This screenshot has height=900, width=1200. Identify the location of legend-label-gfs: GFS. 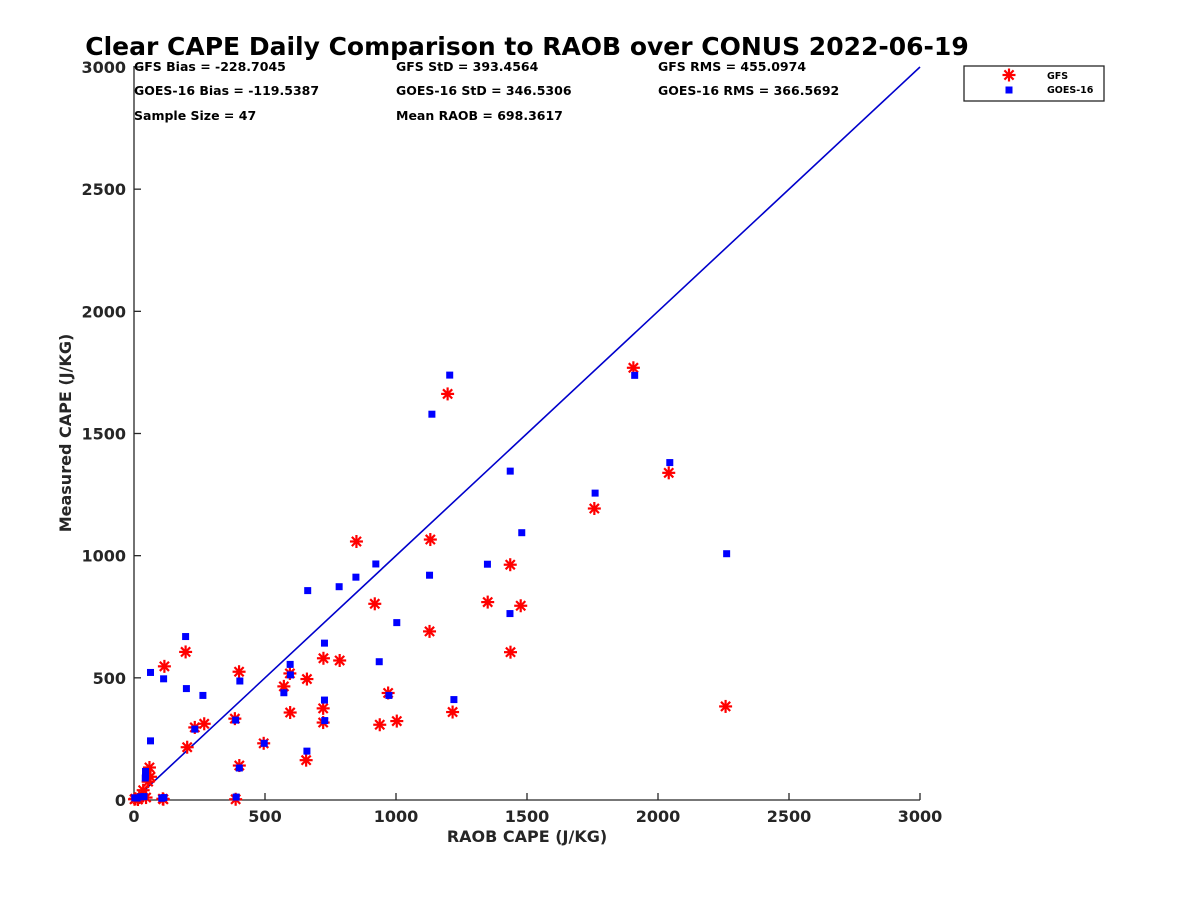
(1057, 76).